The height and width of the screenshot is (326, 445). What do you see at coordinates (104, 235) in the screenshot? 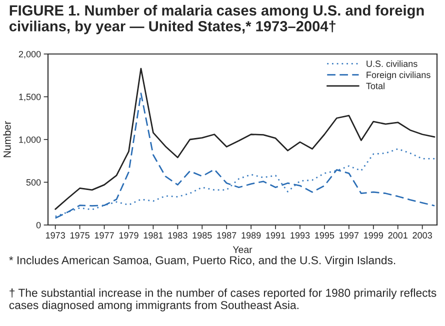
I see `x-tick-label: 1977` at bounding box center [104, 235].